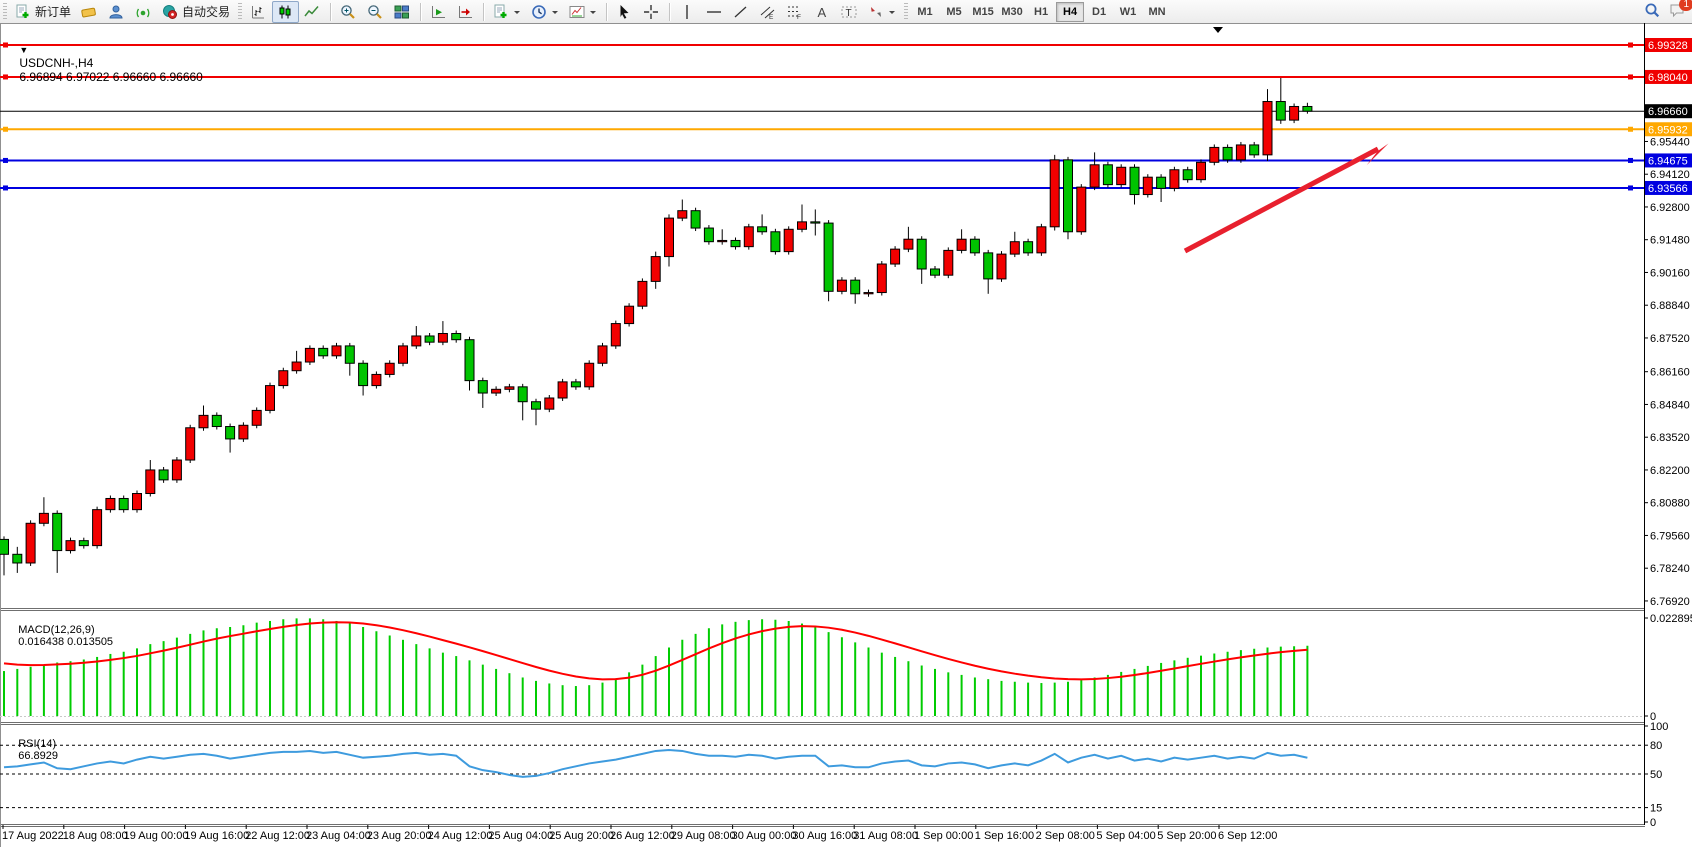  I want to click on chart-ohlc-values: 6.96894 6.97022 6.96660 6.96660, so click(111, 77).